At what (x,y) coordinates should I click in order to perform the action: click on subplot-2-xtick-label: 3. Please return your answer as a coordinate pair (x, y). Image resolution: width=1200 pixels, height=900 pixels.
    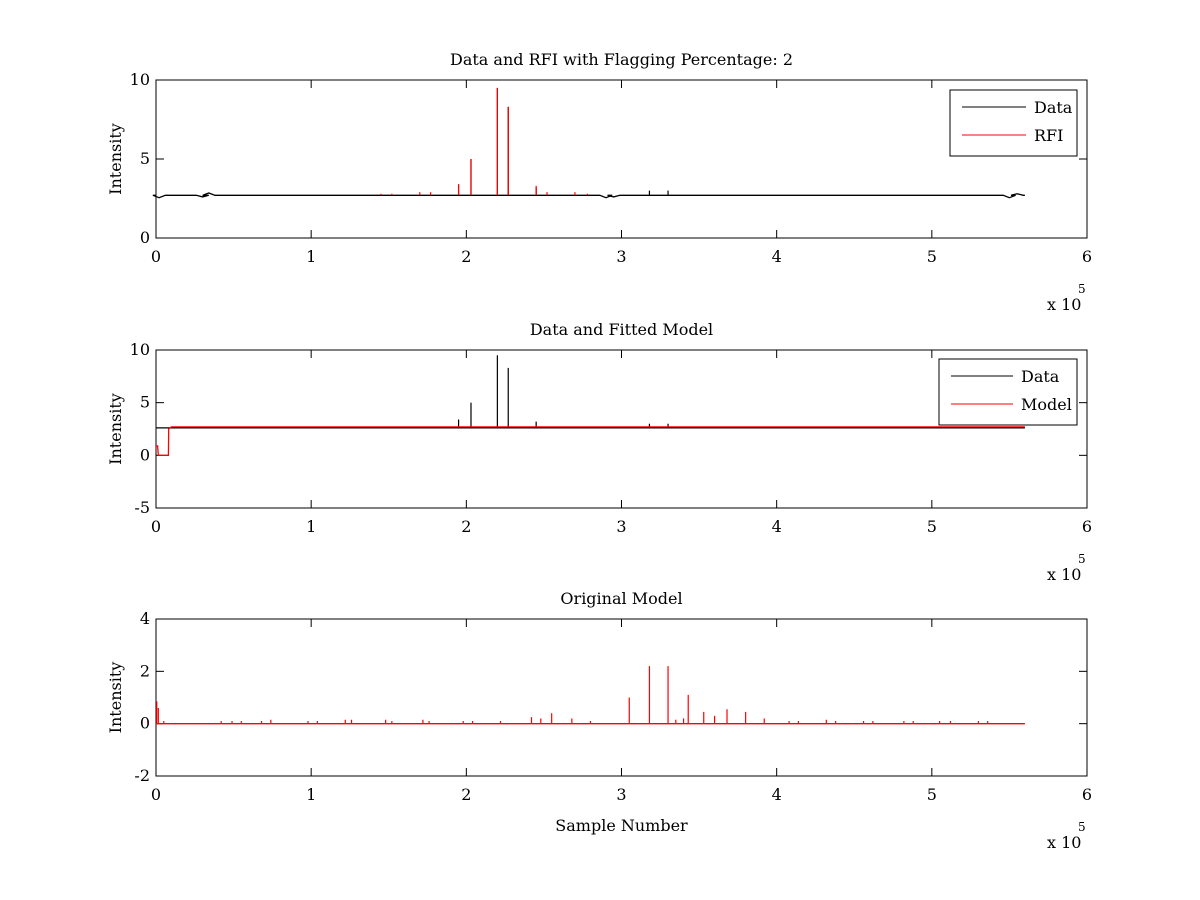
    Looking at the image, I should click on (621, 526).